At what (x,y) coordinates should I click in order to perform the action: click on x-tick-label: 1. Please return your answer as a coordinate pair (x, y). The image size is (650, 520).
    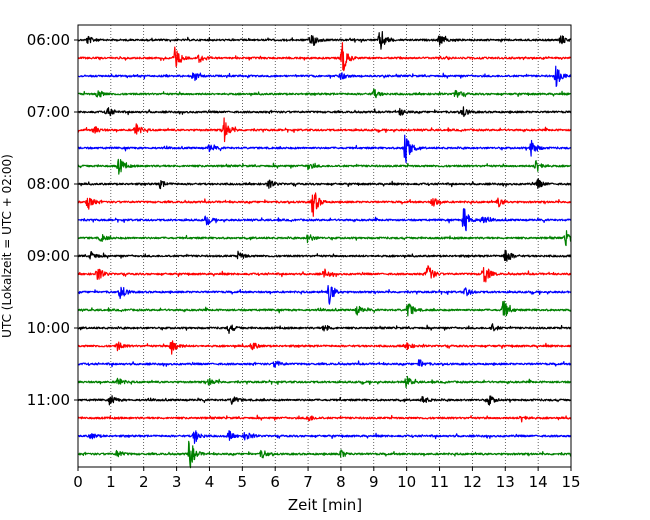
    Looking at the image, I should click on (111, 482).